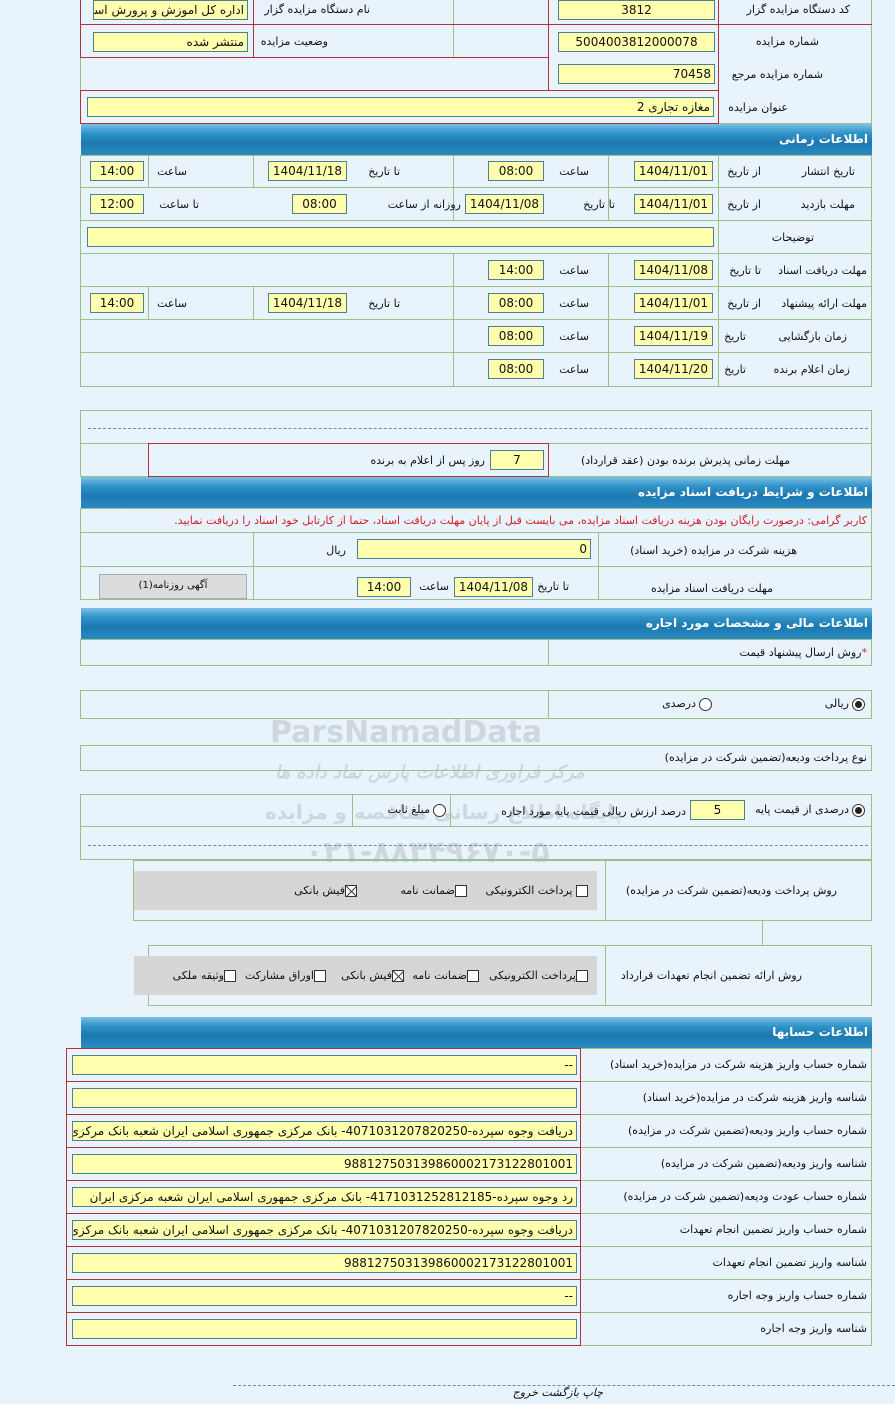 This screenshot has height=1404, width=895. What do you see at coordinates (516, 303) in the screenshot?
I see `offer-from-time: 08:00` at bounding box center [516, 303].